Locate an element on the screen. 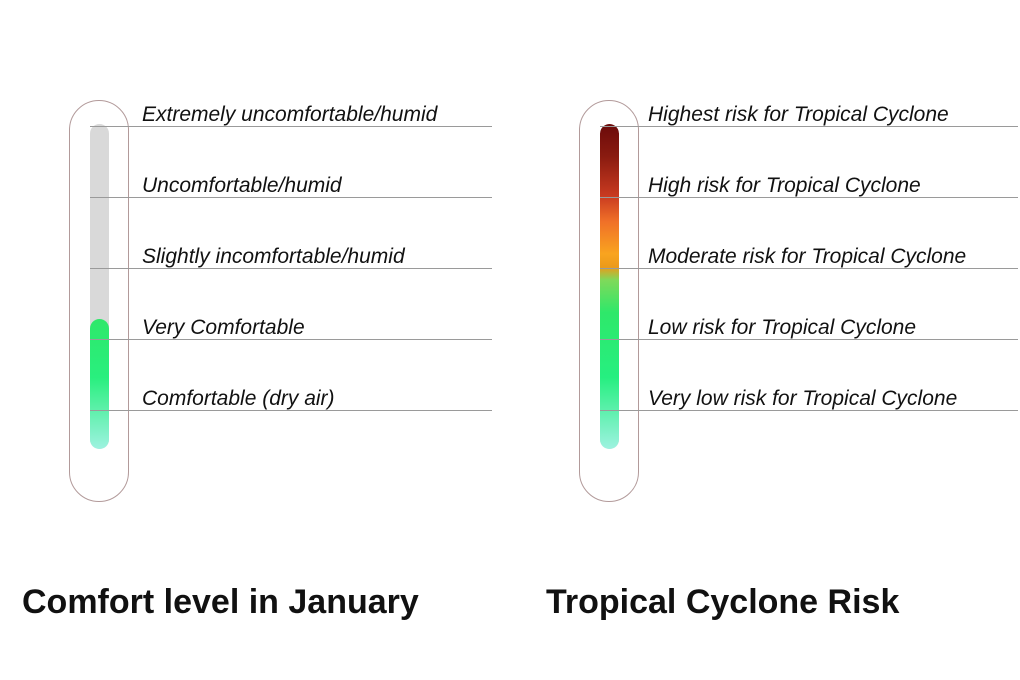 The width and height of the screenshot is (1020, 680). level-label-moderate-risk: Moderate risk for Tropical Cyclone is located at coordinates (807, 256).